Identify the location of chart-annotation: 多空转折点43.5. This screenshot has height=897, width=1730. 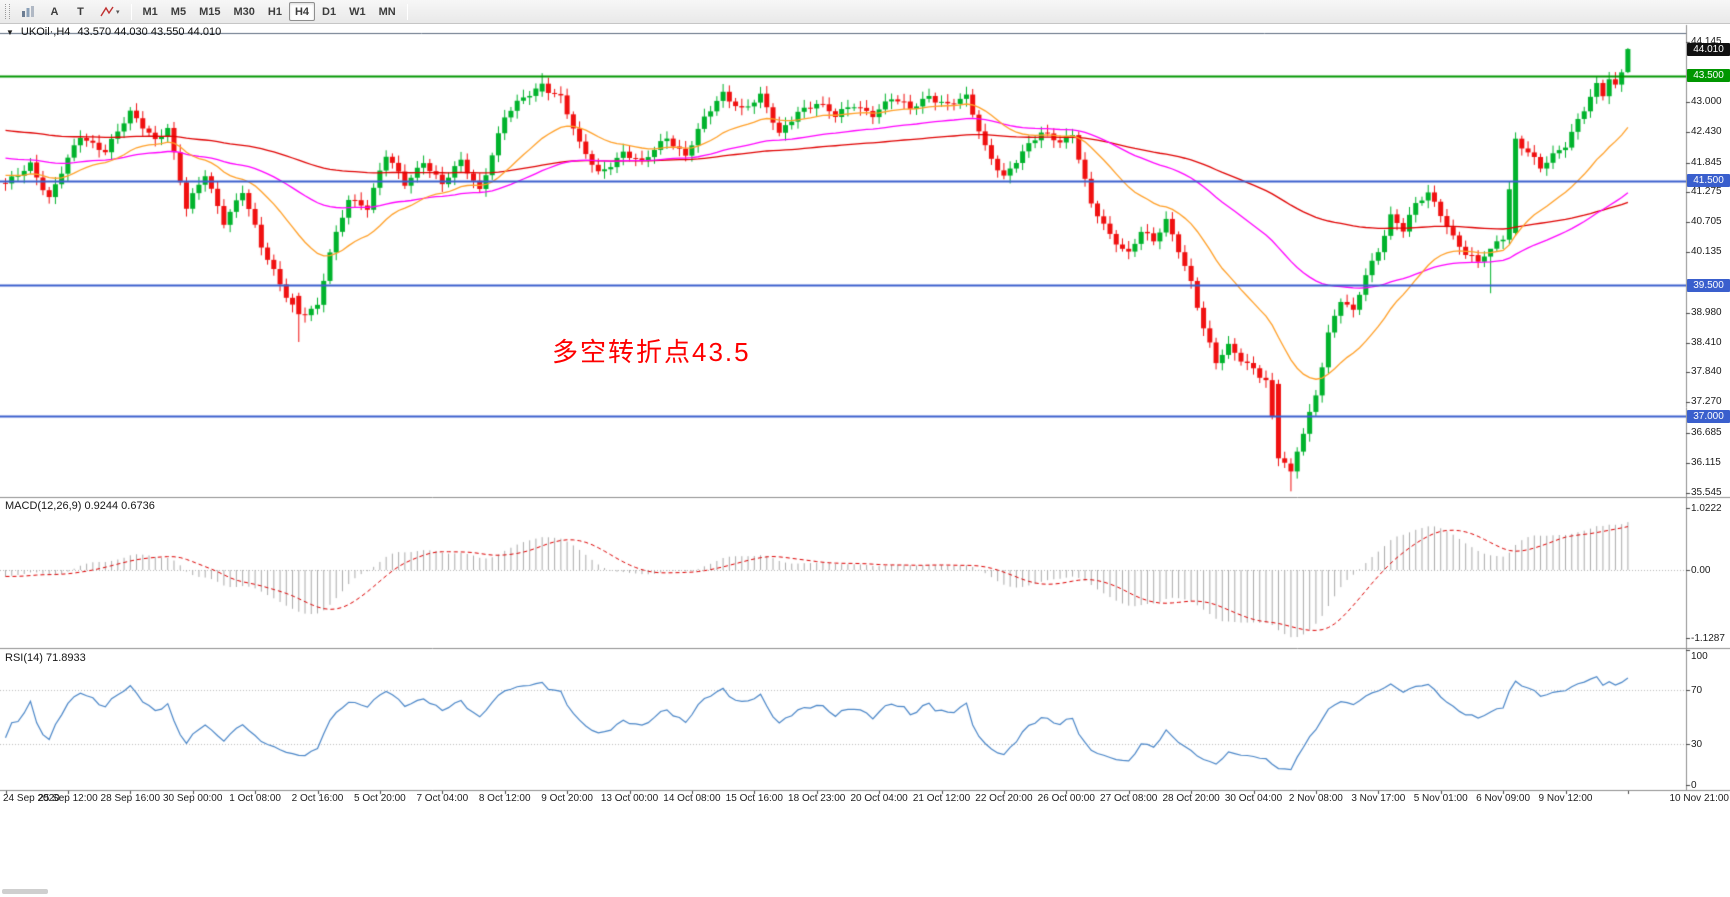
(651, 352).